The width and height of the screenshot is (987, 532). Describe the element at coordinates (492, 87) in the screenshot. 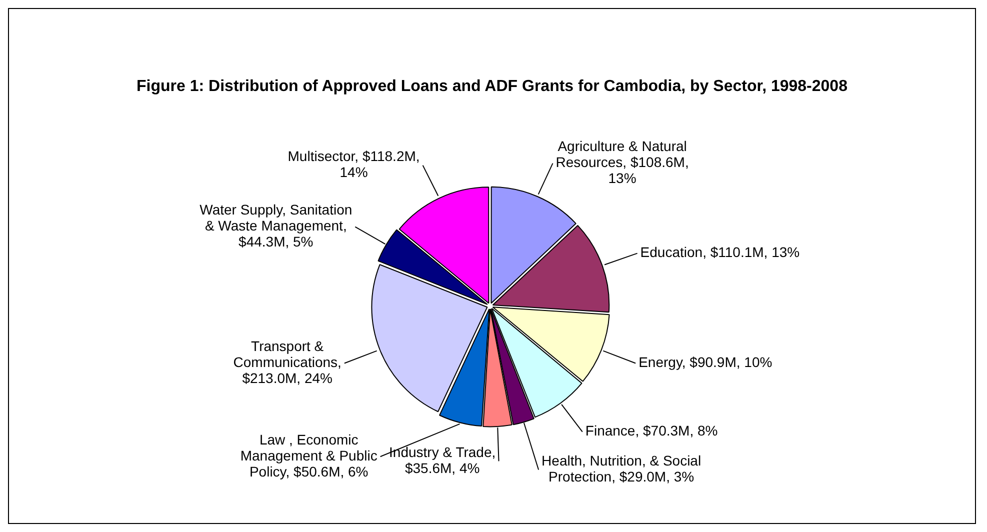

I see `chart-title: Figure 1: Distribution of Approved Loans and ADF Grants for Cambodia, by Sector, 1998-2008` at that location.